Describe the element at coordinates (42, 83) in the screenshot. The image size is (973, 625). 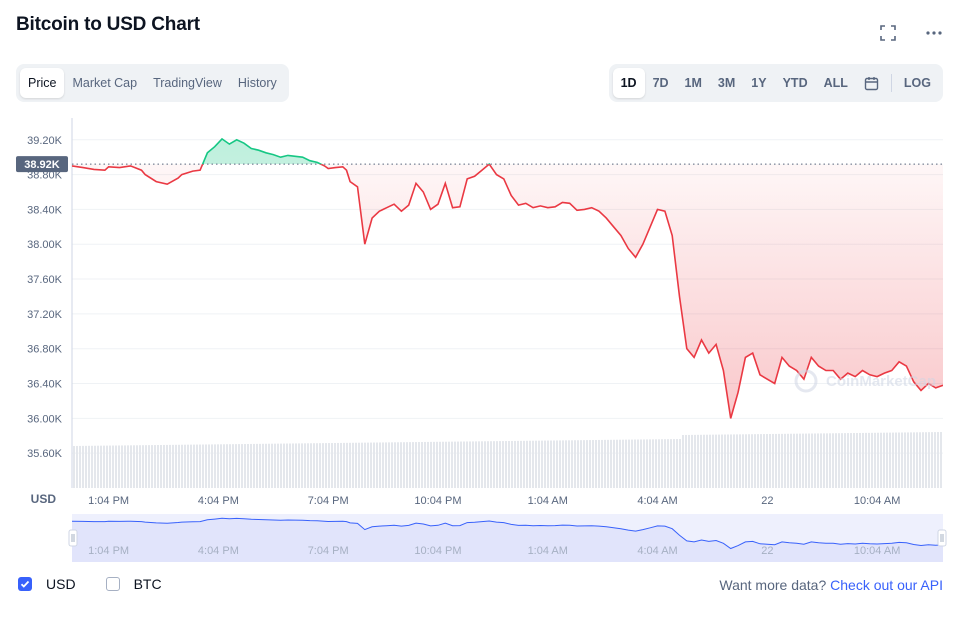
I see `tab-price: Price` at that location.